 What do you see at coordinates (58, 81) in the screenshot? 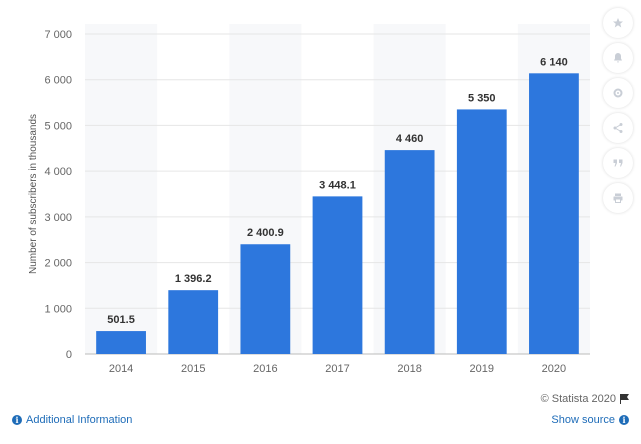
I see `y-tick-label: 6 000` at bounding box center [58, 81].